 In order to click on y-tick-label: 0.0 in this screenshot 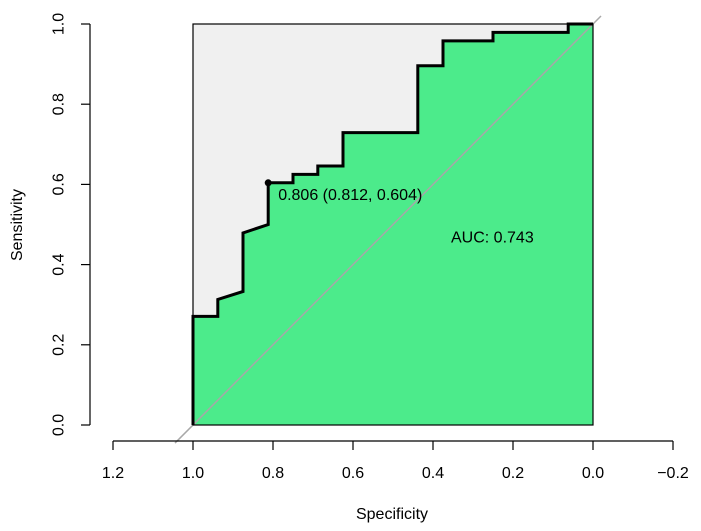, I will do `click(59, 425)`.